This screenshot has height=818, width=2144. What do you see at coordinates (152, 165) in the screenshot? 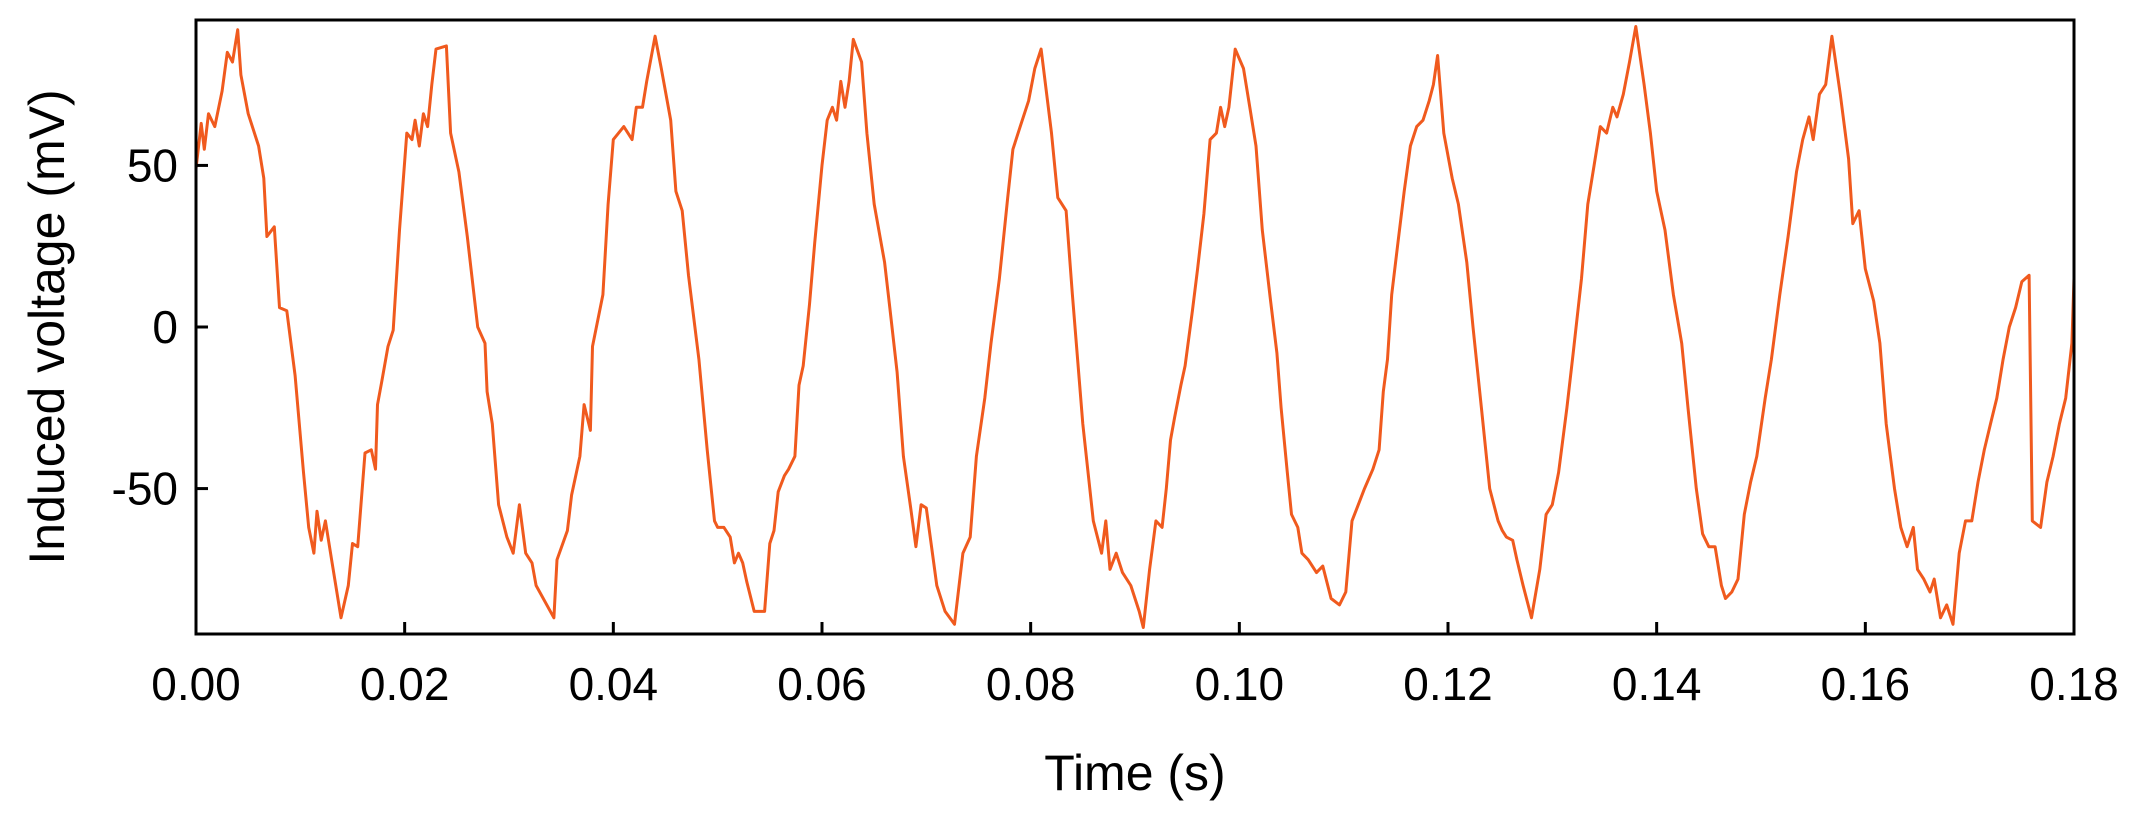
I see `y-tick-label: 50` at bounding box center [152, 165].